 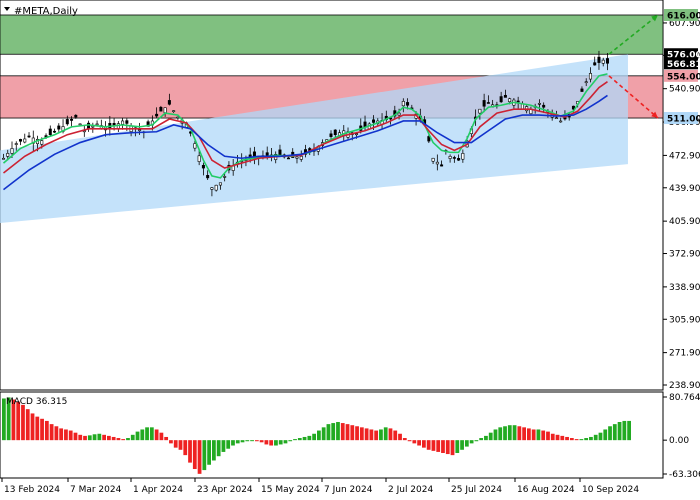 I want to click on price-tick-label: 372.90, so click(x=684, y=255).